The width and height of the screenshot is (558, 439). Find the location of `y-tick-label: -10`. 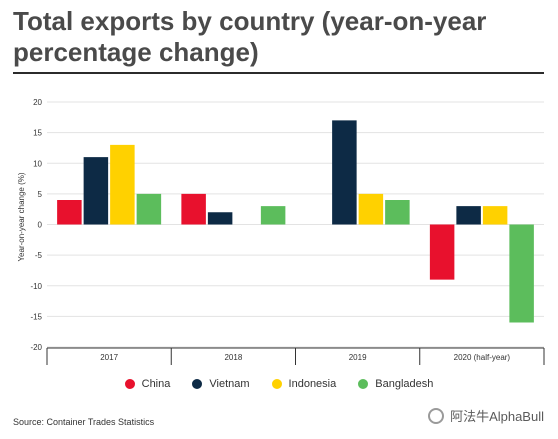

y-tick-label: -10 is located at coordinates (36, 286).